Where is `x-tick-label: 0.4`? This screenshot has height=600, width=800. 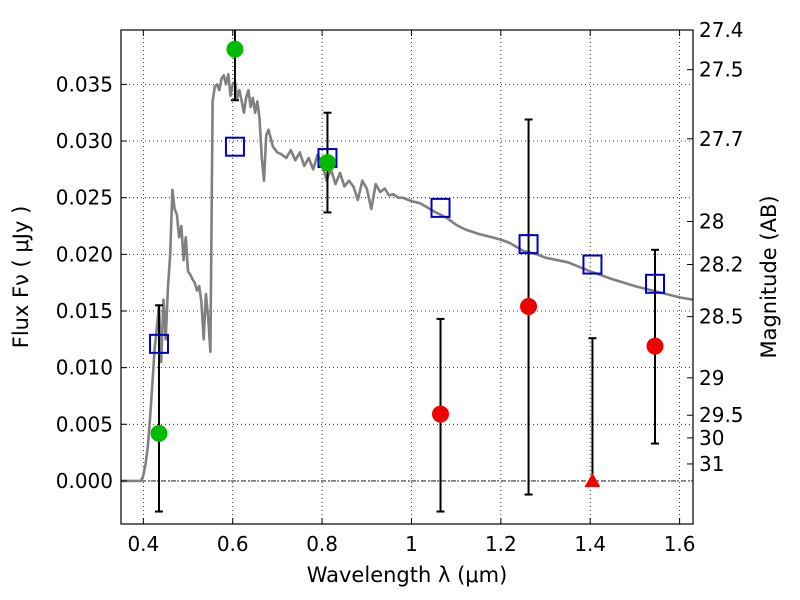 x-tick-label: 0.4 is located at coordinates (143, 544).